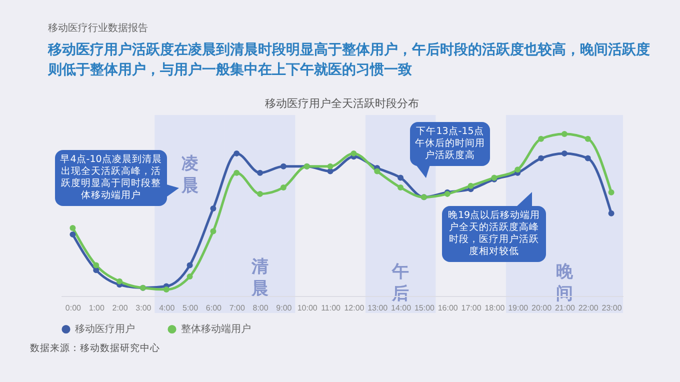 The image size is (680, 382). I want to click on x-tick-label: 11:00, so click(331, 308).